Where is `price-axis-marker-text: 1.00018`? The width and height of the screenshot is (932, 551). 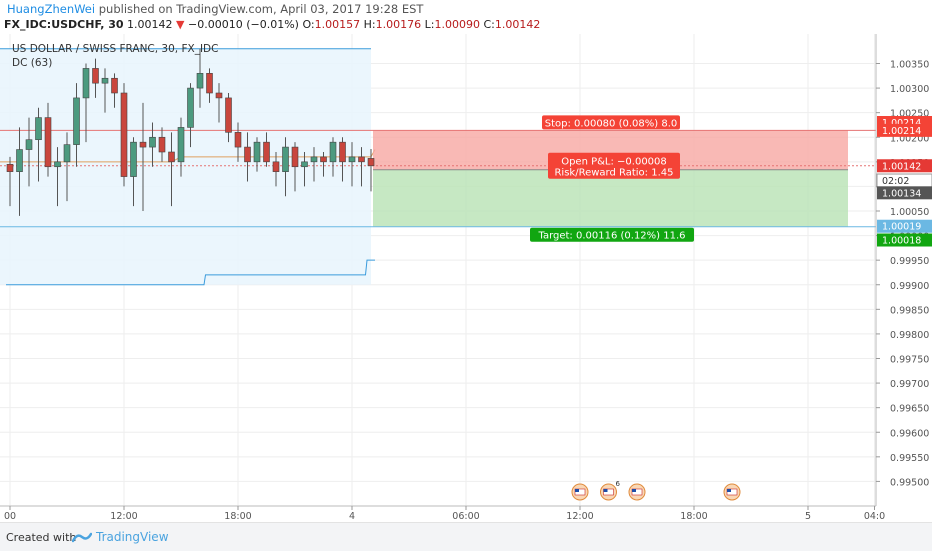 price-axis-marker-text: 1.00018 is located at coordinates (901, 241).